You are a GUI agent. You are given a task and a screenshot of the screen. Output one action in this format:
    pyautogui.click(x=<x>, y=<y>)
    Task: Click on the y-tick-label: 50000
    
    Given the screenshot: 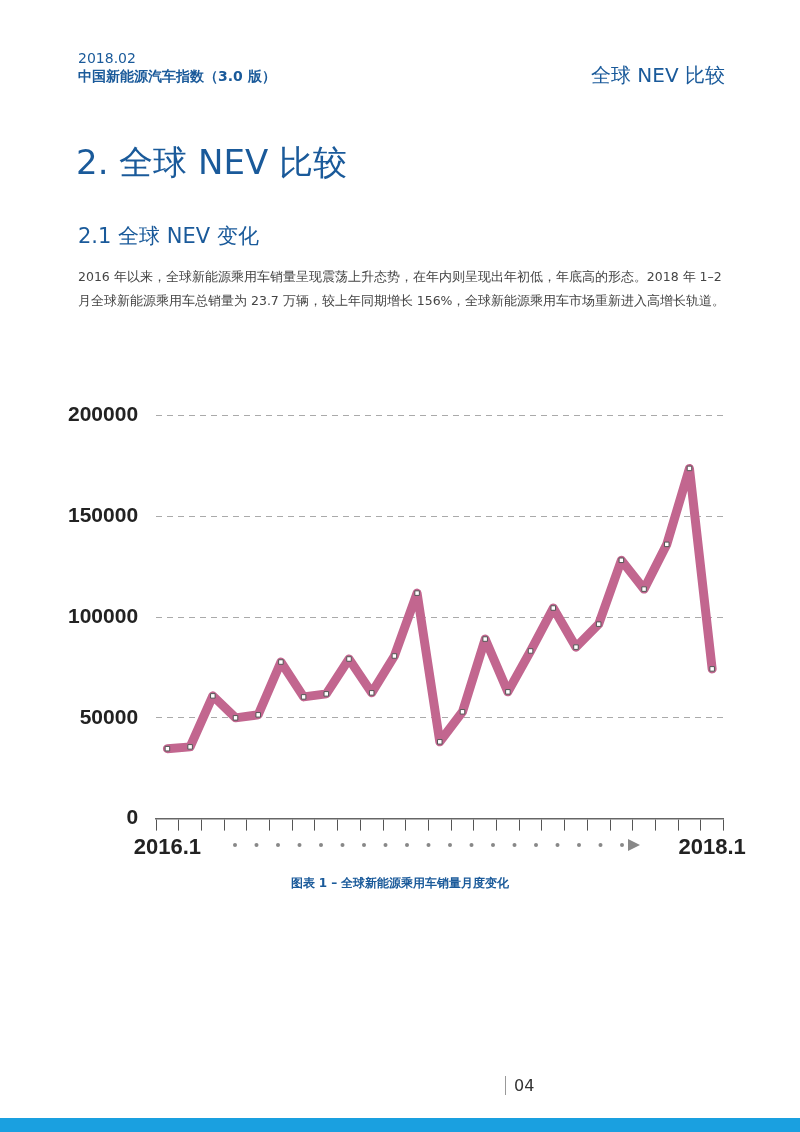 What is the action you would take?
    pyautogui.click(x=109, y=716)
    